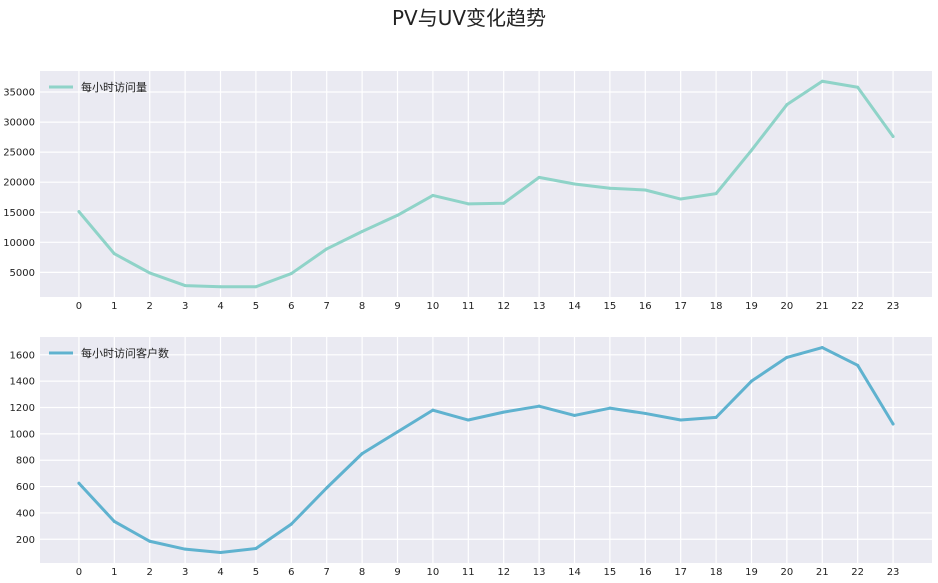  I want to click on x-tick-label: 14, so click(574, 572).